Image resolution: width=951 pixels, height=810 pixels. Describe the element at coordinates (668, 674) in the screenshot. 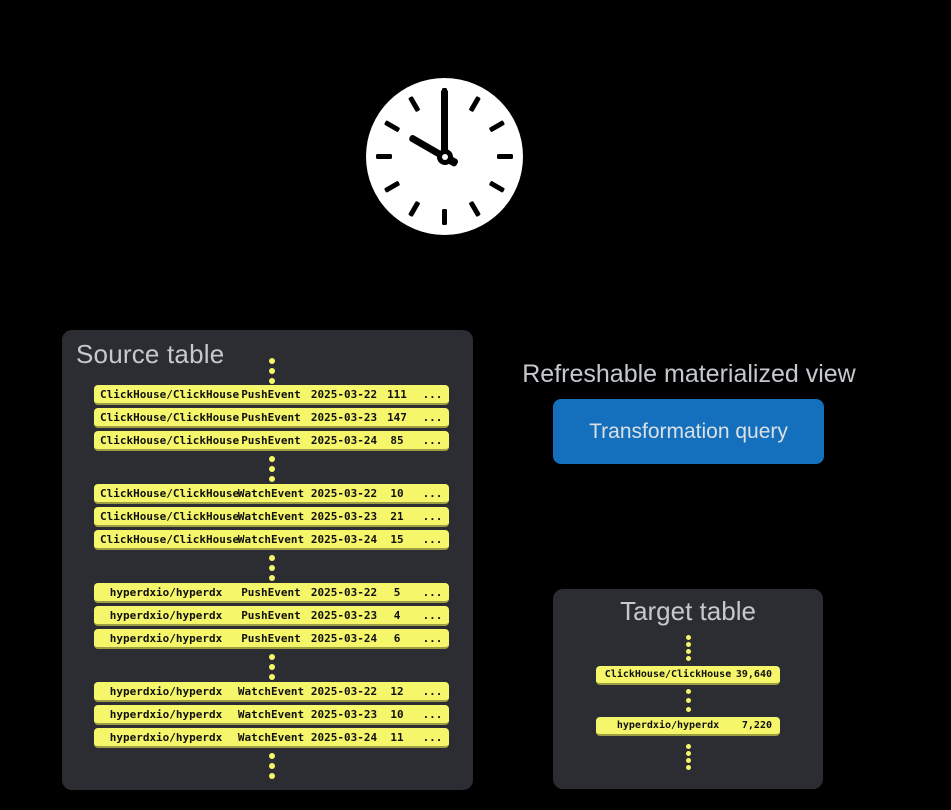

I see `target-cell-repo: ClickHouse/ClickHouse` at that location.